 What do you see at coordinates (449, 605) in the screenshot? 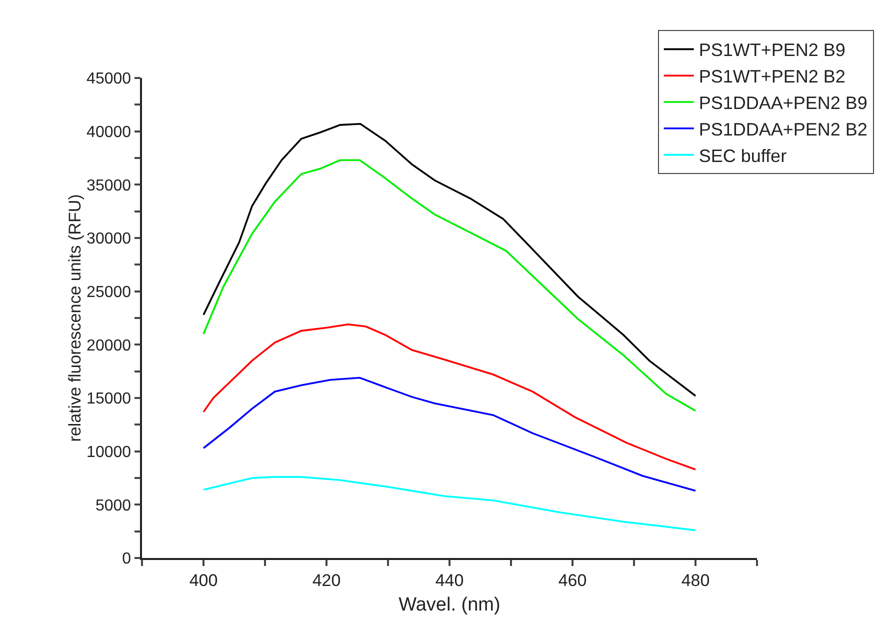
I see `x-axis-title: Wavel. (nm)` at bounding box center [449, 605].